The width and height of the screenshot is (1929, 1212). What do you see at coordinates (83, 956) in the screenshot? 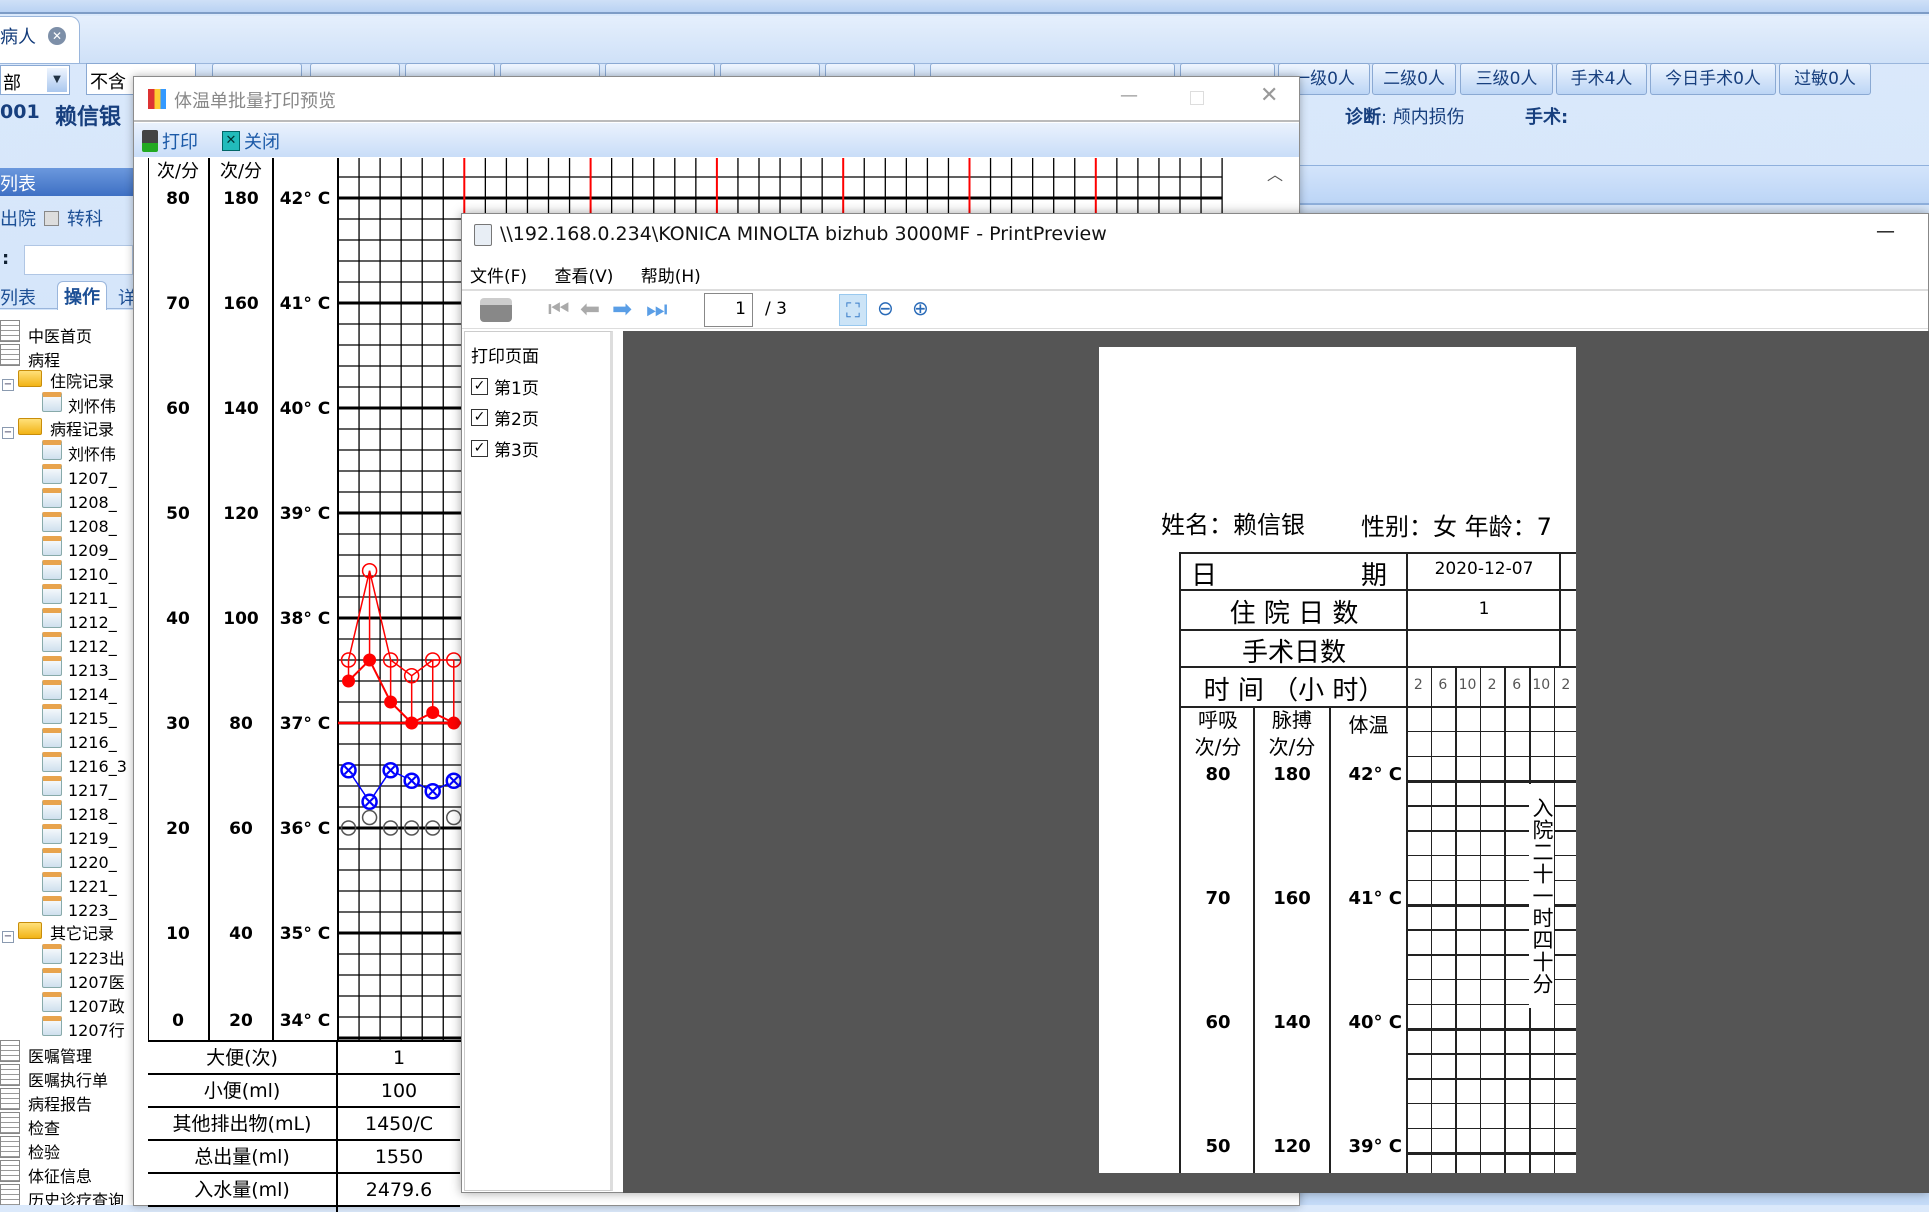
I see `tree-item: 1223出` at bounding box center [83, 956].